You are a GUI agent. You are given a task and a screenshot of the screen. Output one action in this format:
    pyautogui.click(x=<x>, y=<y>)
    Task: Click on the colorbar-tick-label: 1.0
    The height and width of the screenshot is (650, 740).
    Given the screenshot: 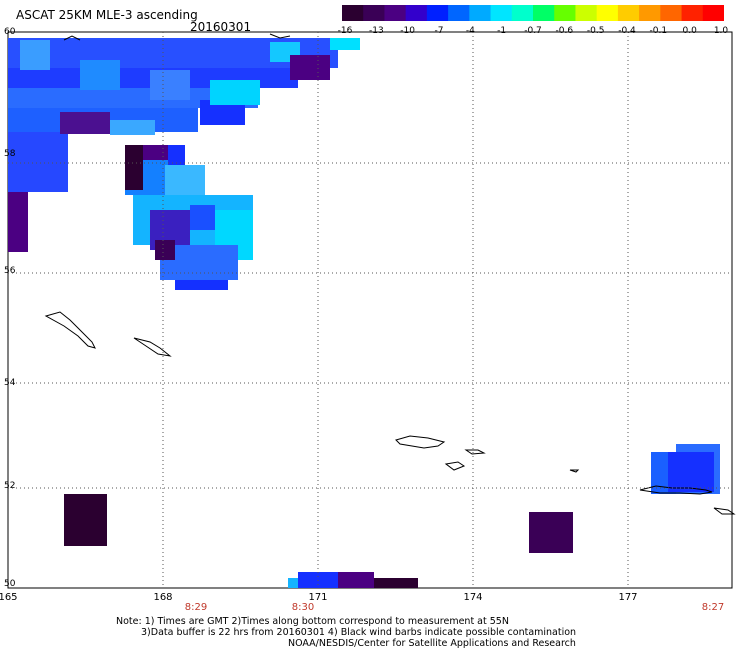 What is the action you would take?
    pyautogui.click(x=721, y=31)
    